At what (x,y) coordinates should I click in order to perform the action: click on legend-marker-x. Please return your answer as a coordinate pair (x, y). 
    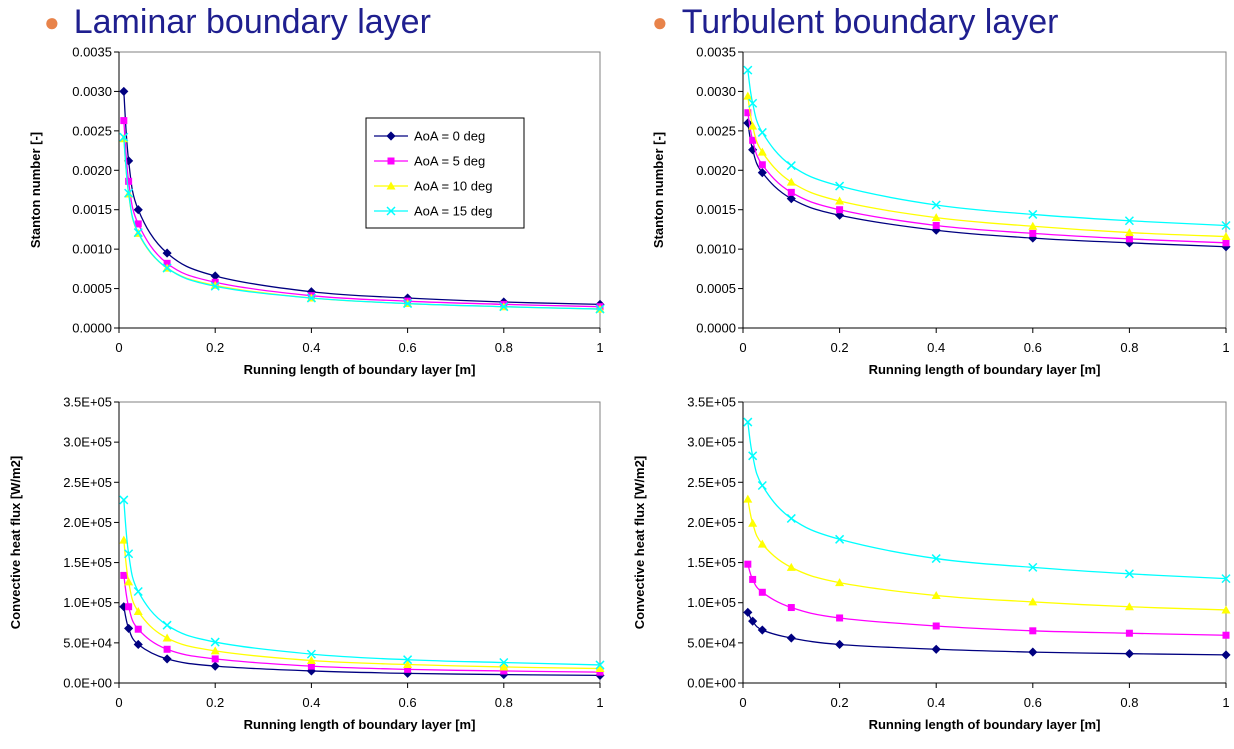
    Looking at the image, I should click on (391, 211).